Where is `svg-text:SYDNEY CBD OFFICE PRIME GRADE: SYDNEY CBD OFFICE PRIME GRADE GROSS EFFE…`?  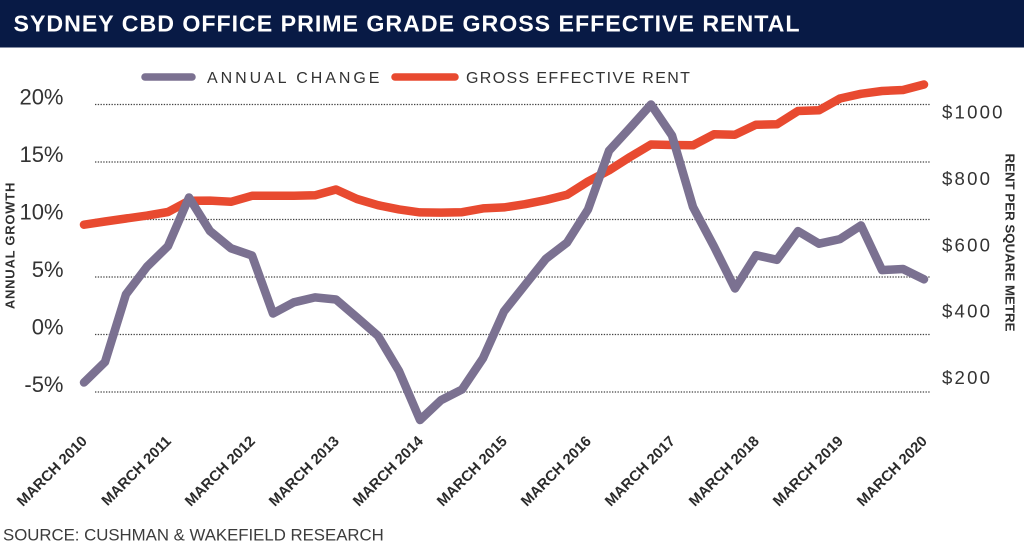
svg-text:SYDNEY CBD OFFICE PRIME GRADE: SYDNEY CBD OFFICE PRIME GRADE GROSS EFFE… is located at coordinates (407, 24).